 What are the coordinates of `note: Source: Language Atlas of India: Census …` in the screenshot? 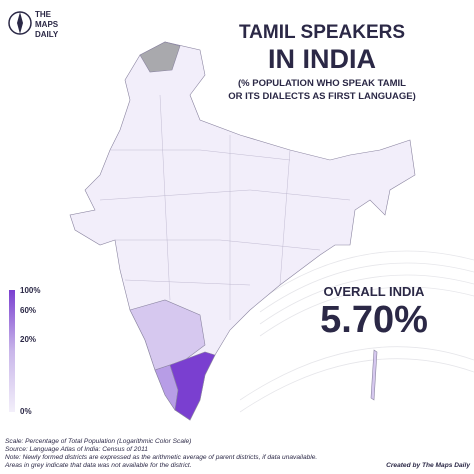 It's located at (76, 449).